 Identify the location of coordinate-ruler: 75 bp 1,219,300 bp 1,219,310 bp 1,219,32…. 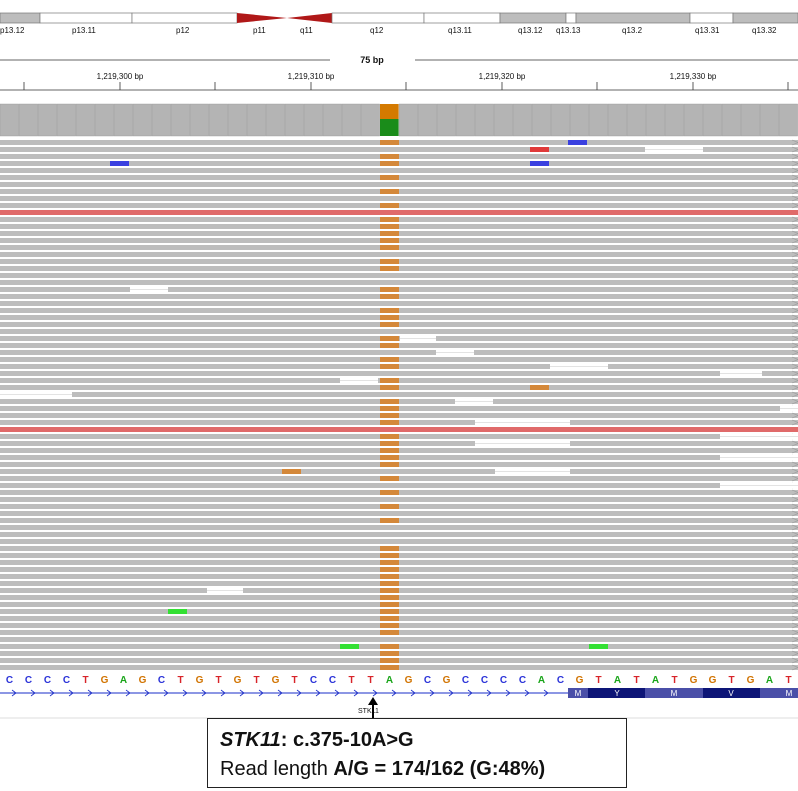
(399, 70).